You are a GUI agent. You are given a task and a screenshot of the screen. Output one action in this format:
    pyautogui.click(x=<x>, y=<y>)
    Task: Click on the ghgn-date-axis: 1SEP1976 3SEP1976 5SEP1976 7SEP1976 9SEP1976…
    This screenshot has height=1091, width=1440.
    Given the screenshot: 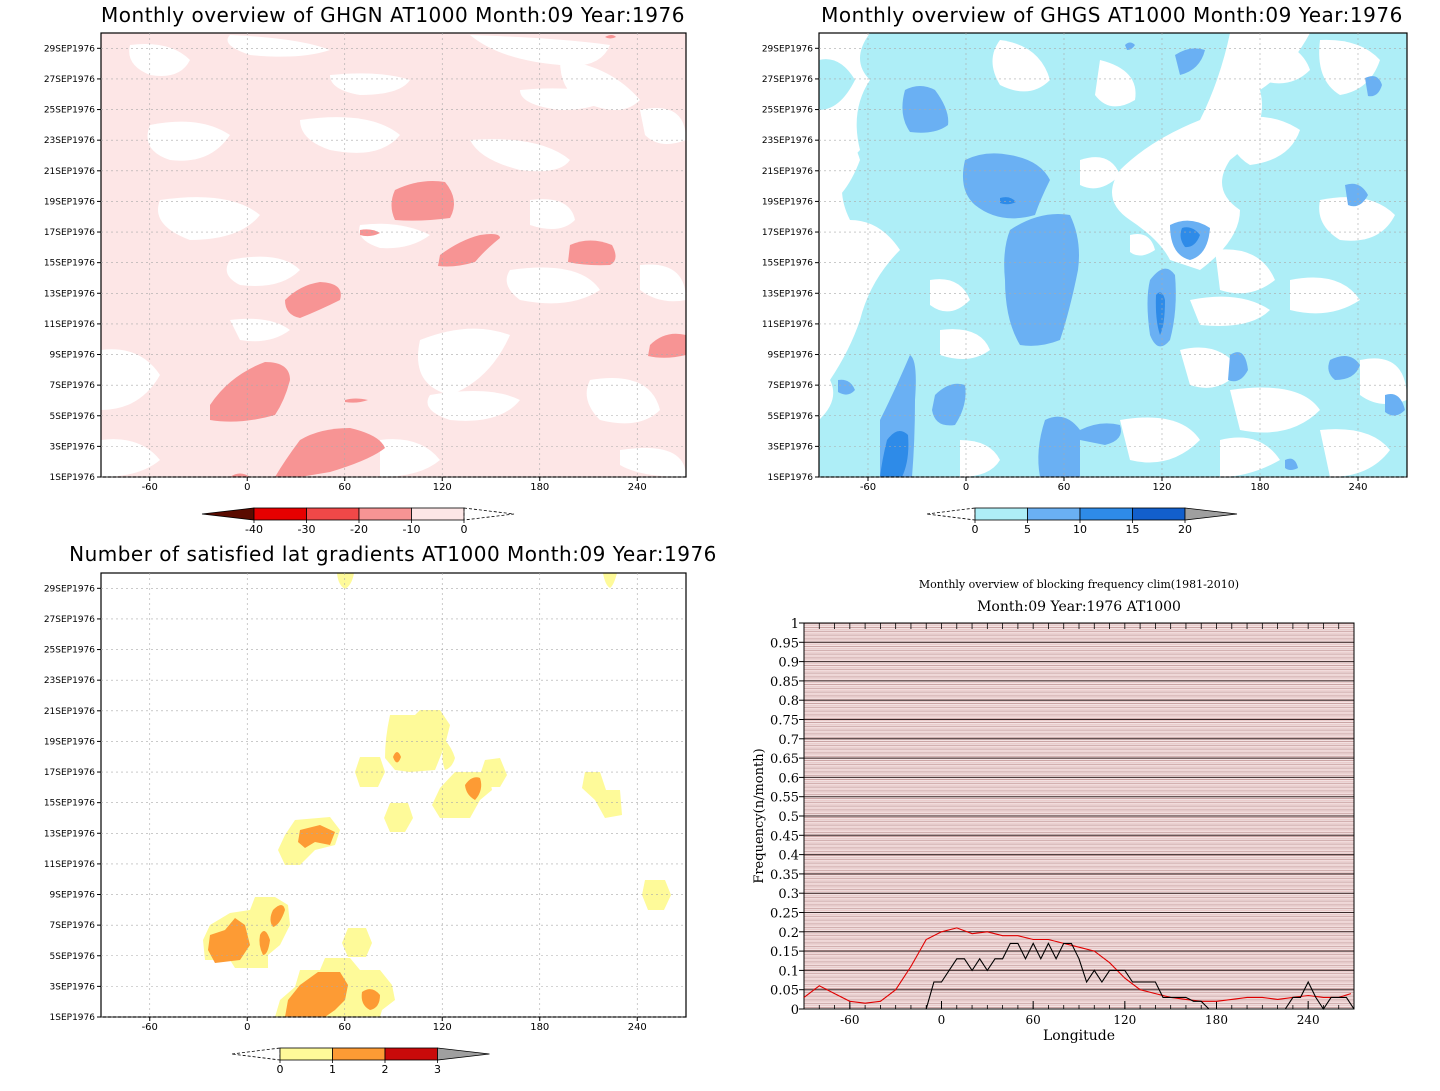 What is the action you would take?
    pyautogui.click(x=69, y=263)
    